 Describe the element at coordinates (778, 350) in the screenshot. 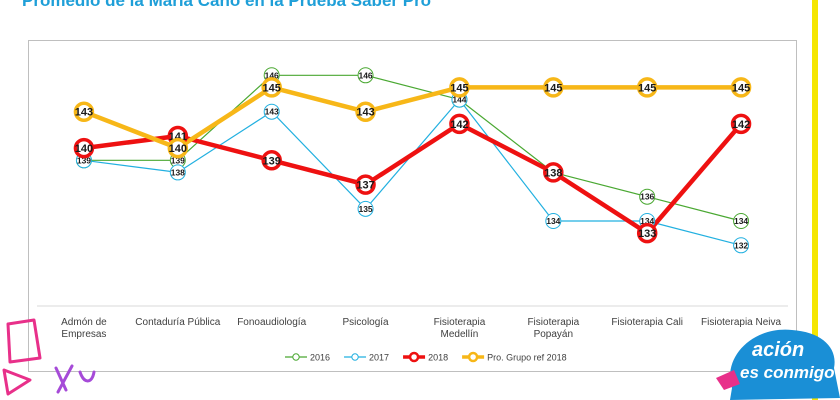

I see `logo-text-line1: ación` at that location.